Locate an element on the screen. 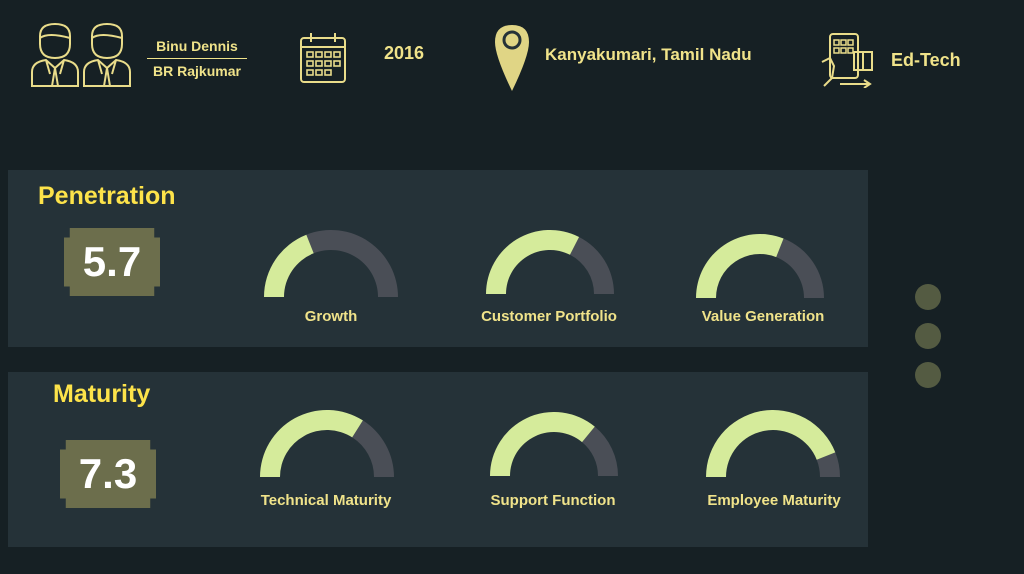 The height and width of the screenshot is (574, 1024). location-pin-icon is located at coordinates (512, 58).